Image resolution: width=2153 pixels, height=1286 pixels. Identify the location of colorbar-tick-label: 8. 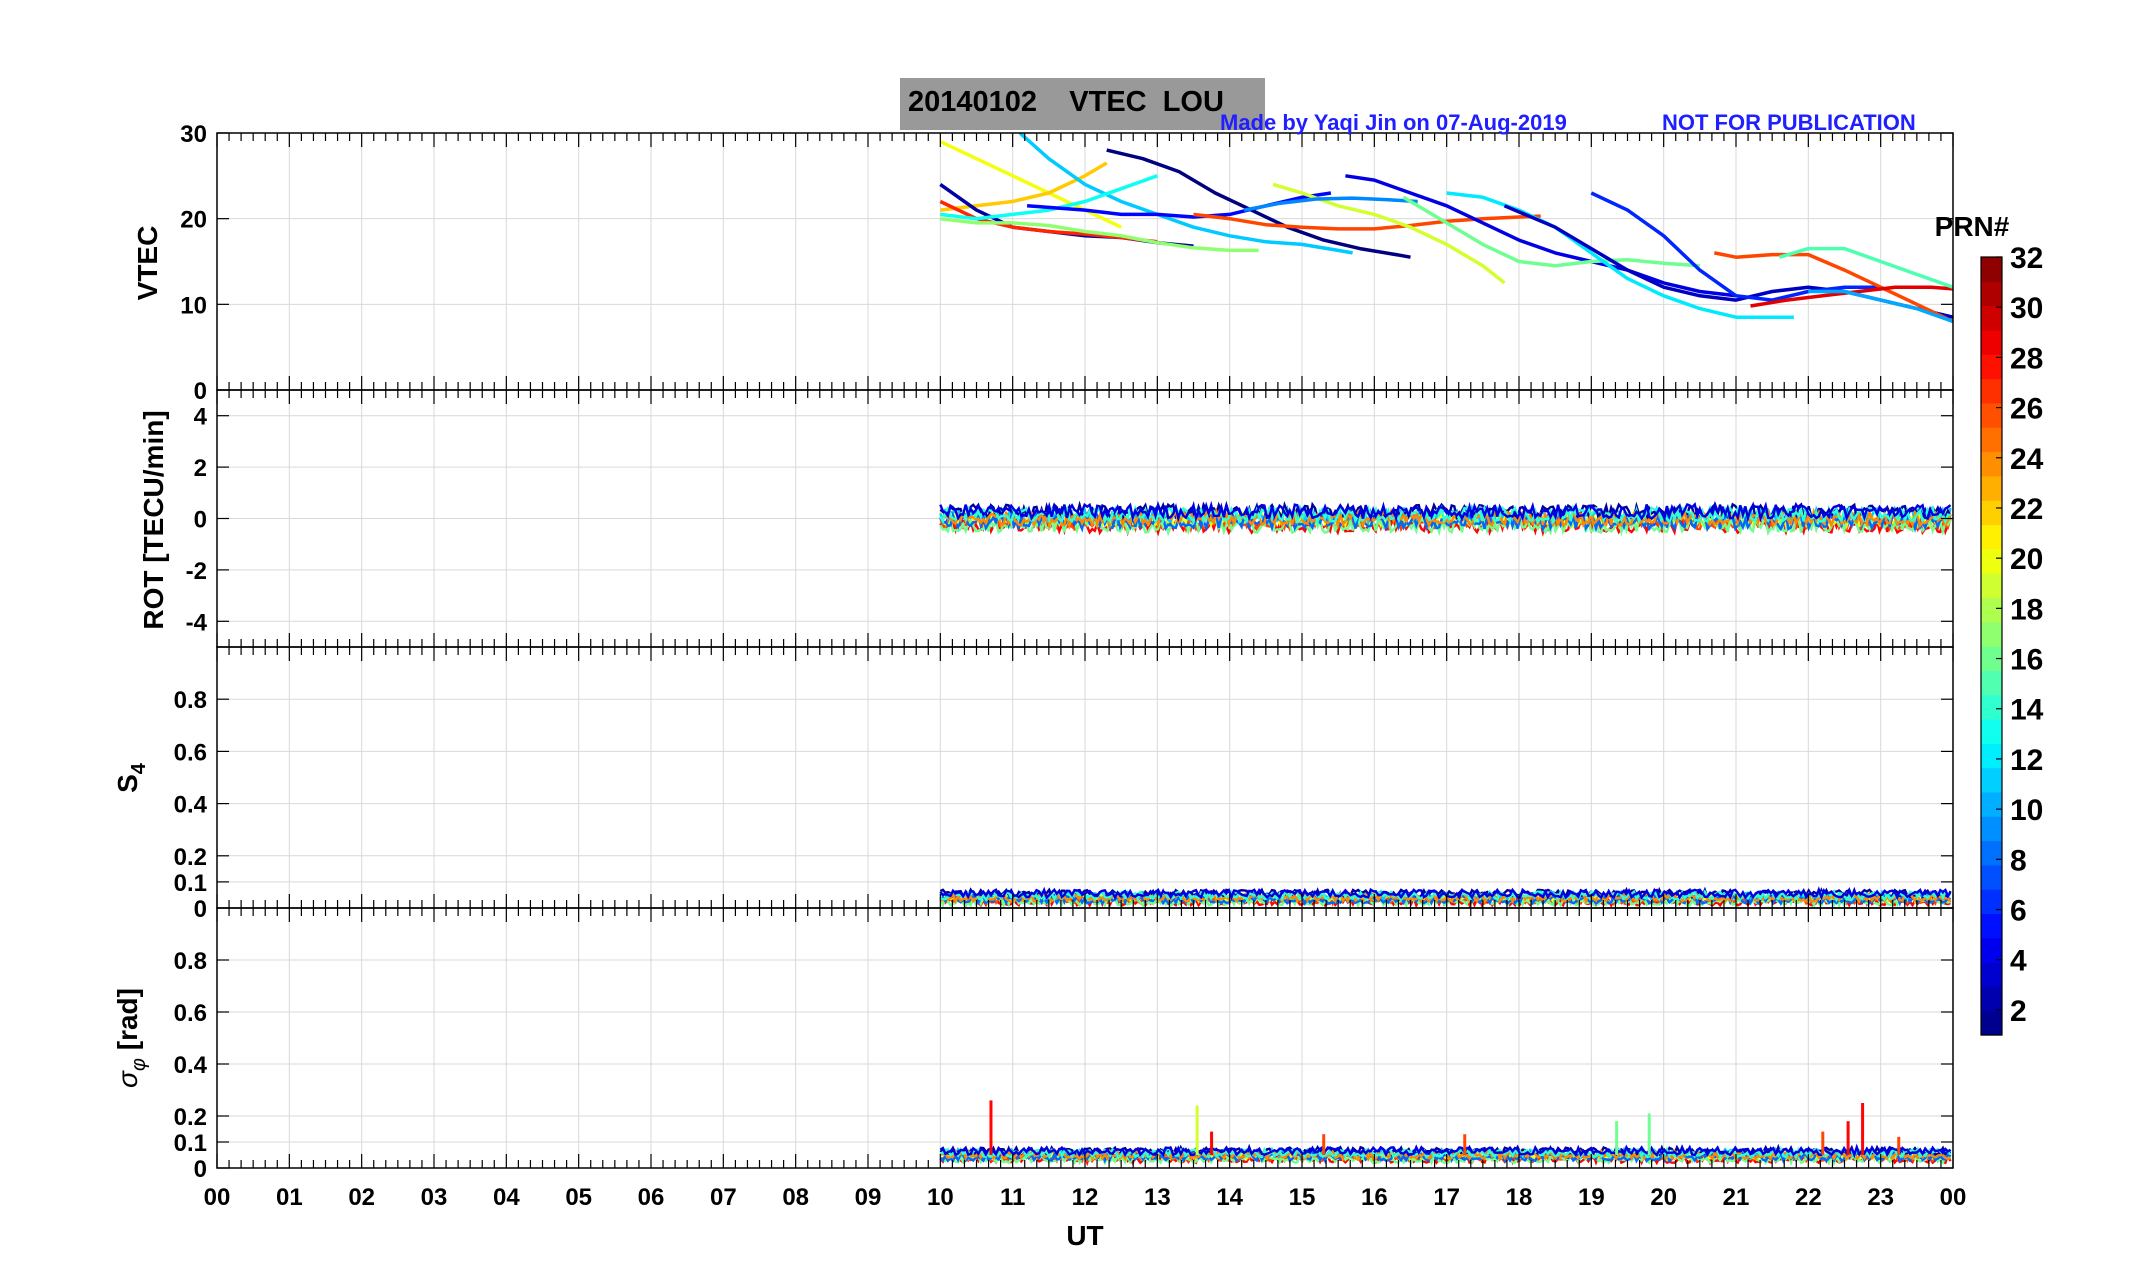
(2018, 860).